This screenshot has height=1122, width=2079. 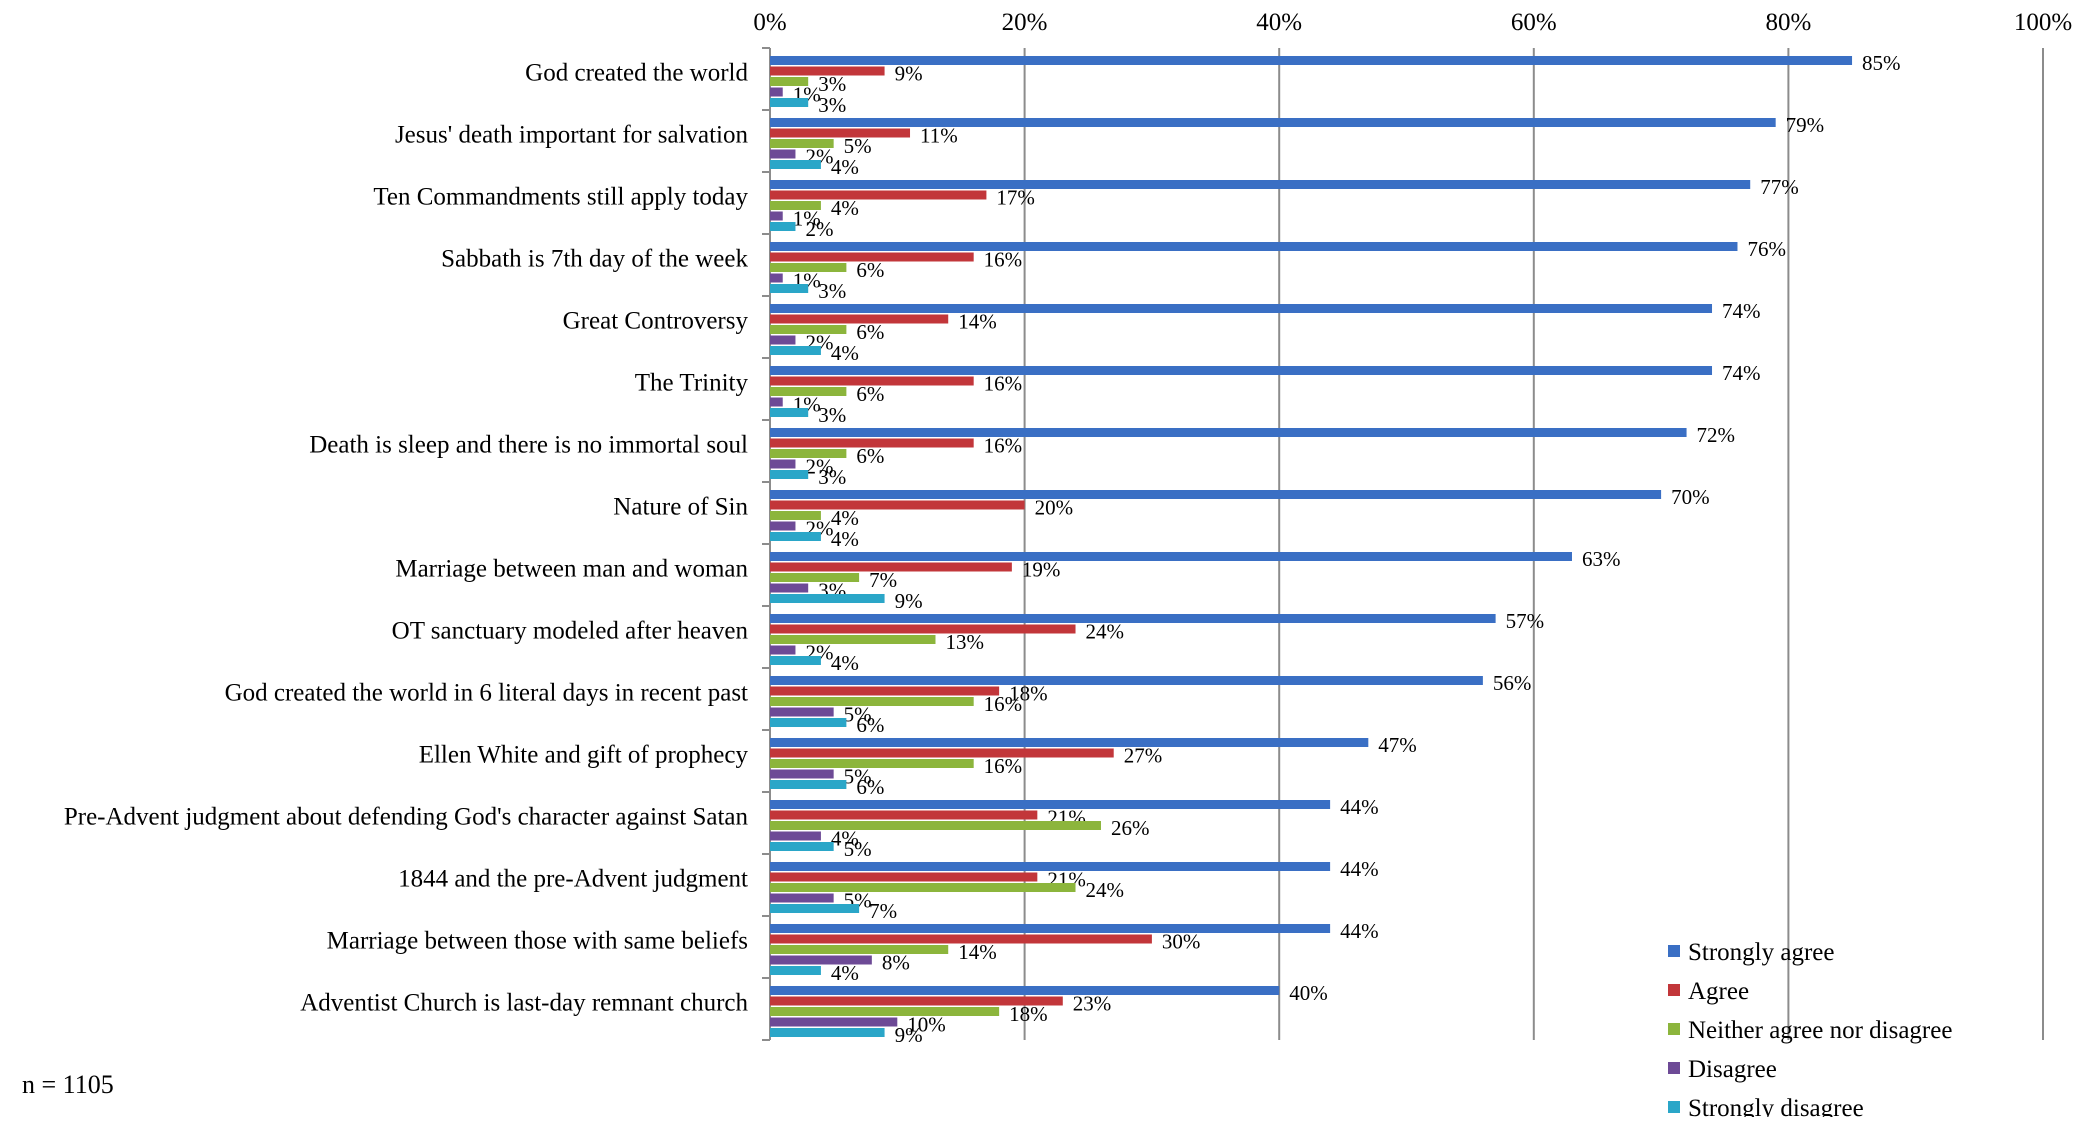 I want to click on data-label: 27%, so click(x=1143, y=756).